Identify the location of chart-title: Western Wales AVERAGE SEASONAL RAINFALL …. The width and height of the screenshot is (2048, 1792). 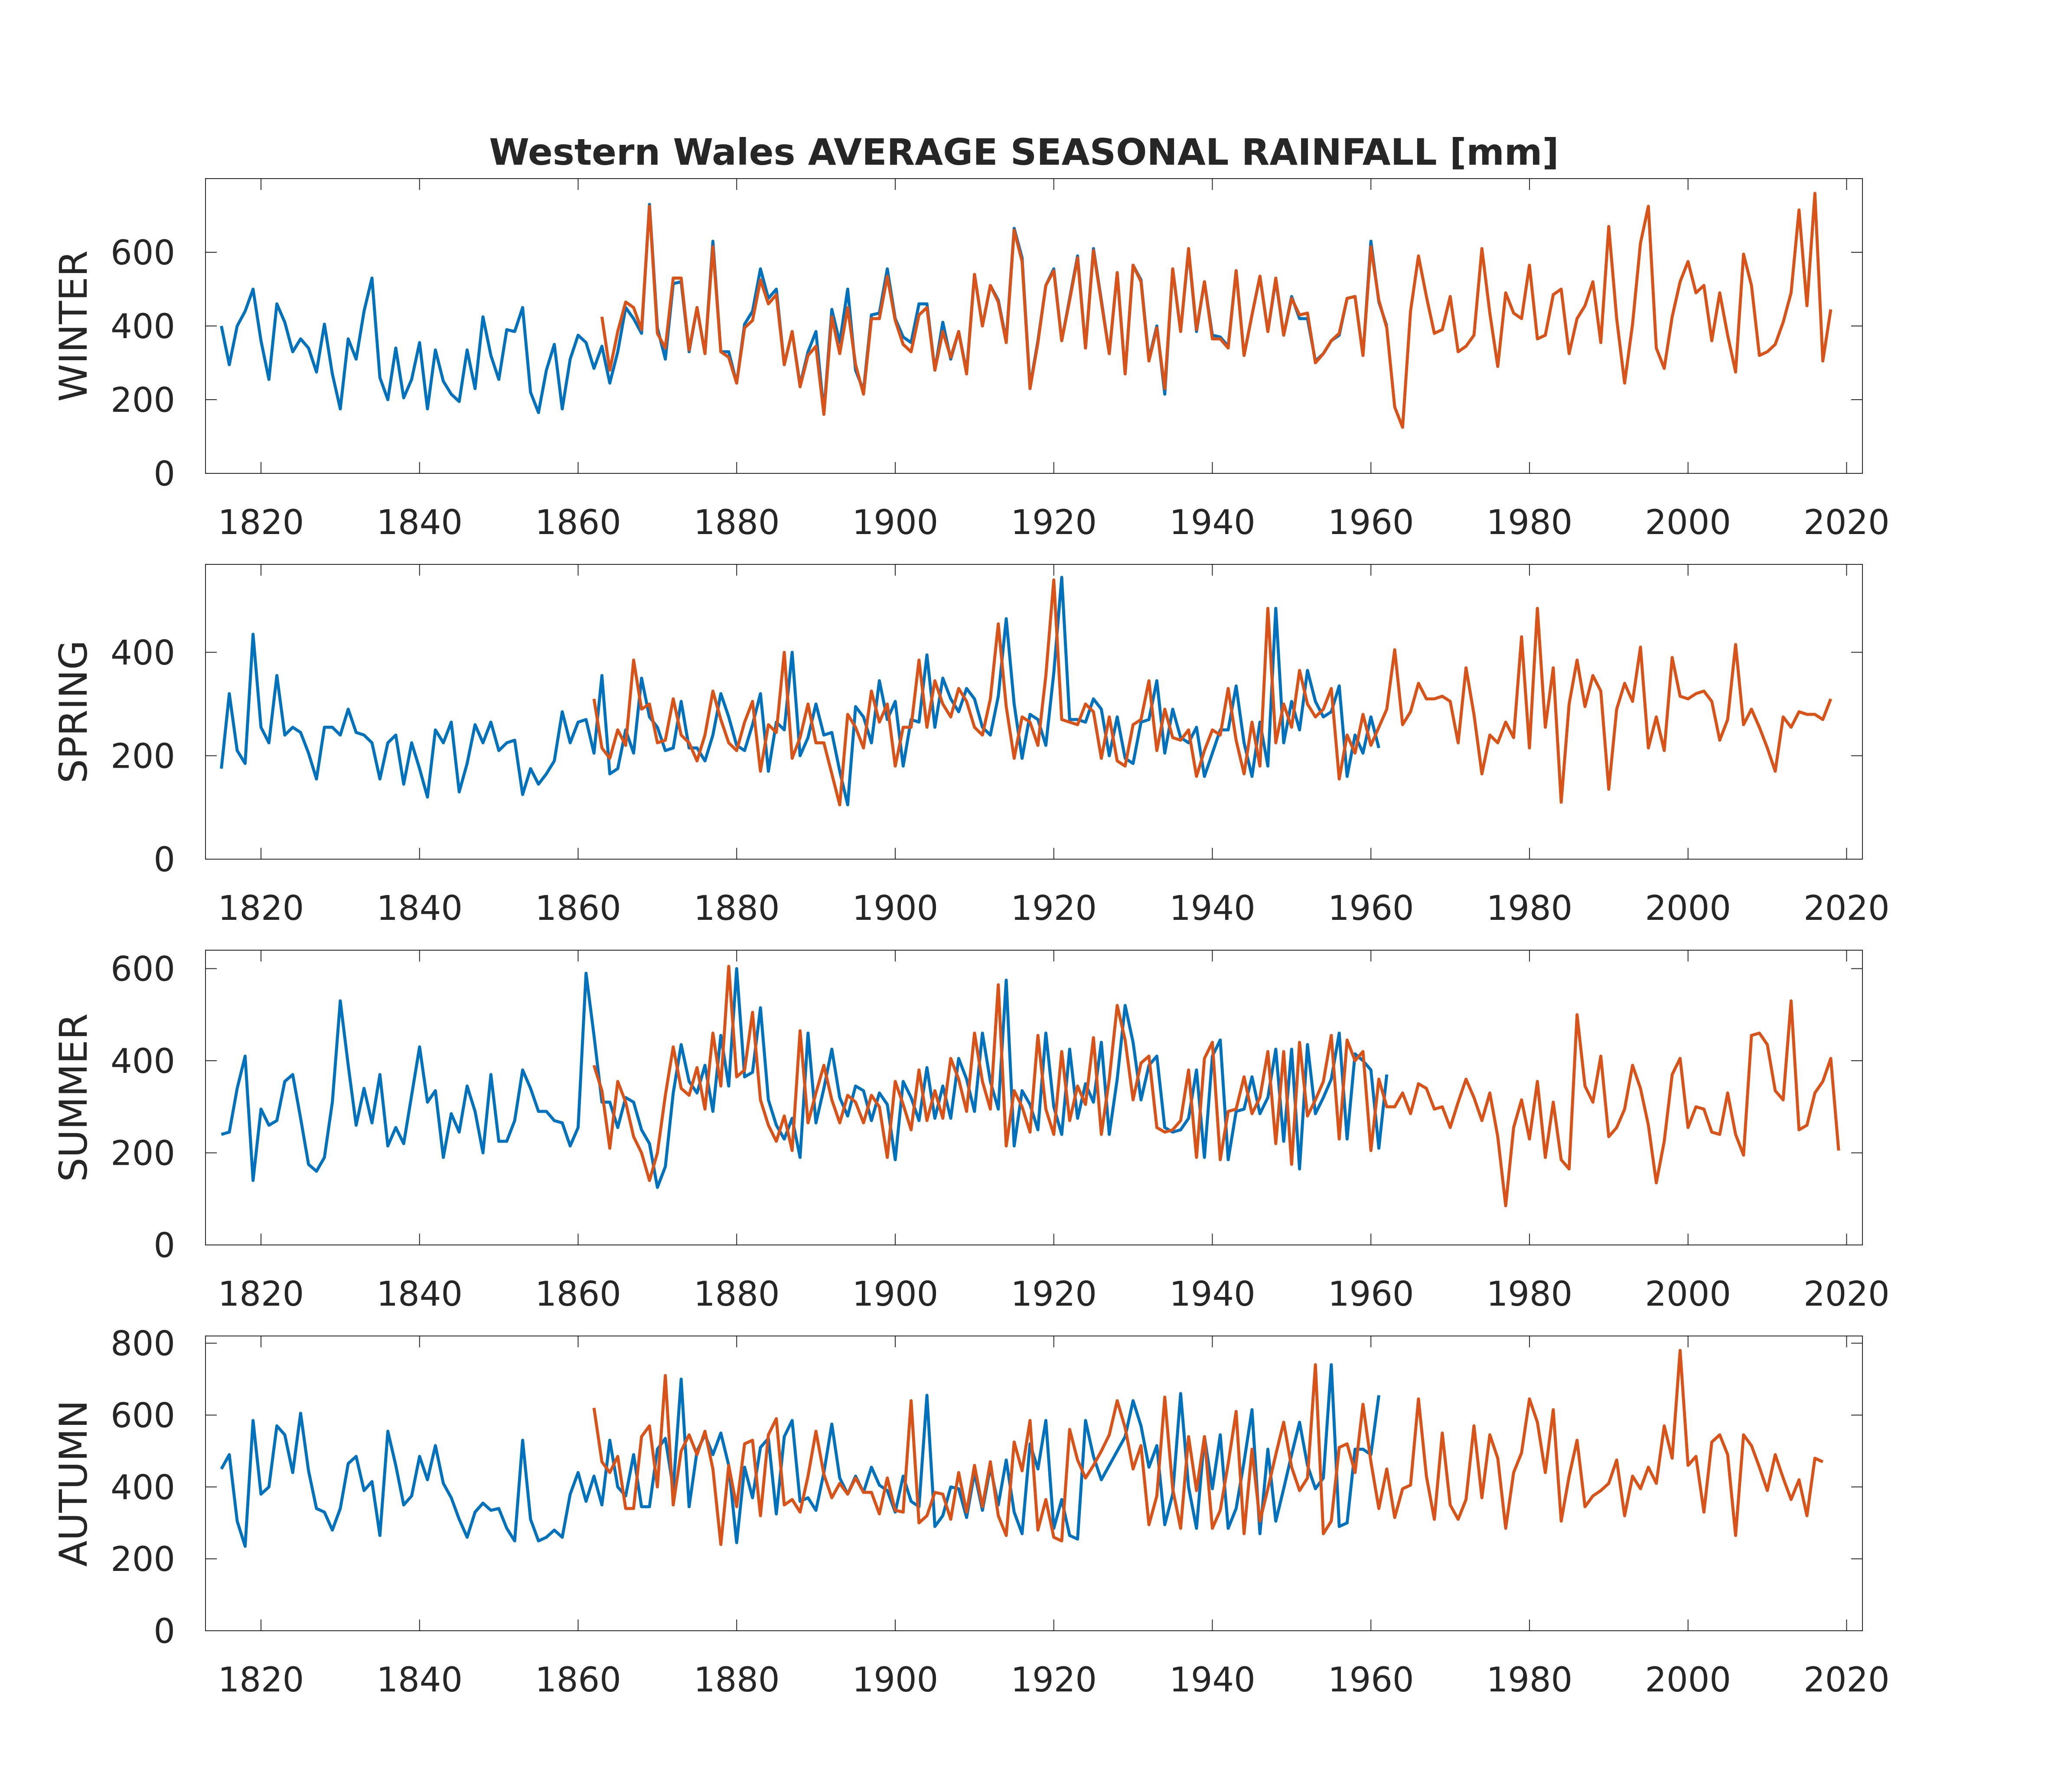
(1024, 152).